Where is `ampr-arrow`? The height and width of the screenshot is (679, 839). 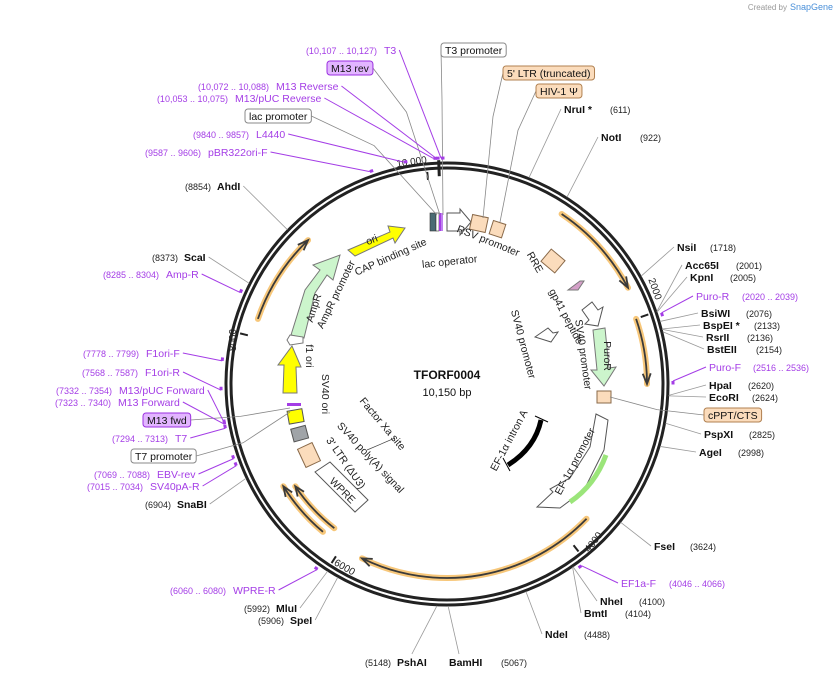 ampr-arrow is located at coordinates (315, 296).